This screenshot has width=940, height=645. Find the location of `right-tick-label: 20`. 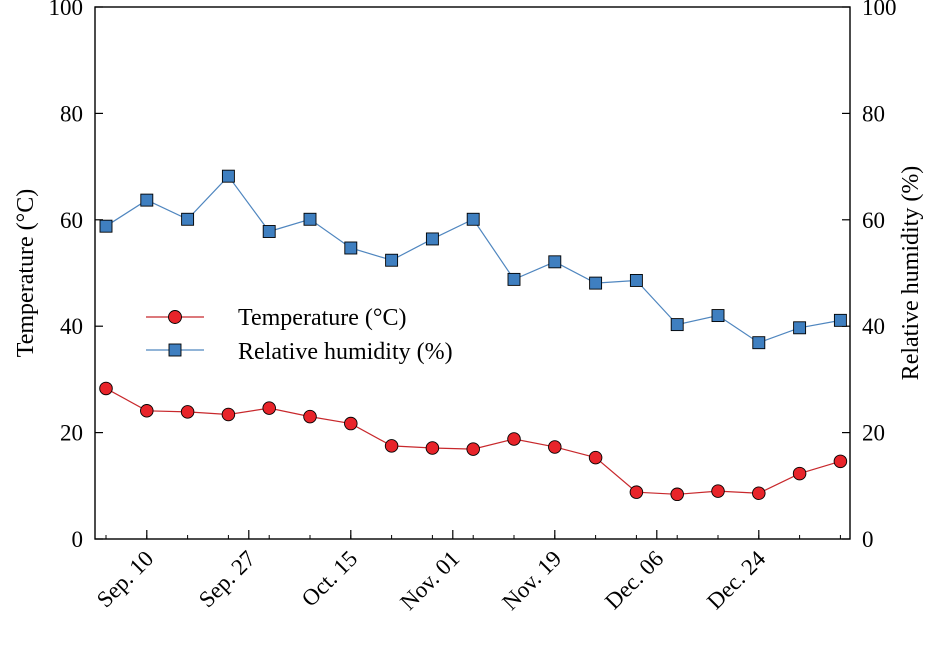

right-tick-label: 20 is located at coordinates (873, 433).